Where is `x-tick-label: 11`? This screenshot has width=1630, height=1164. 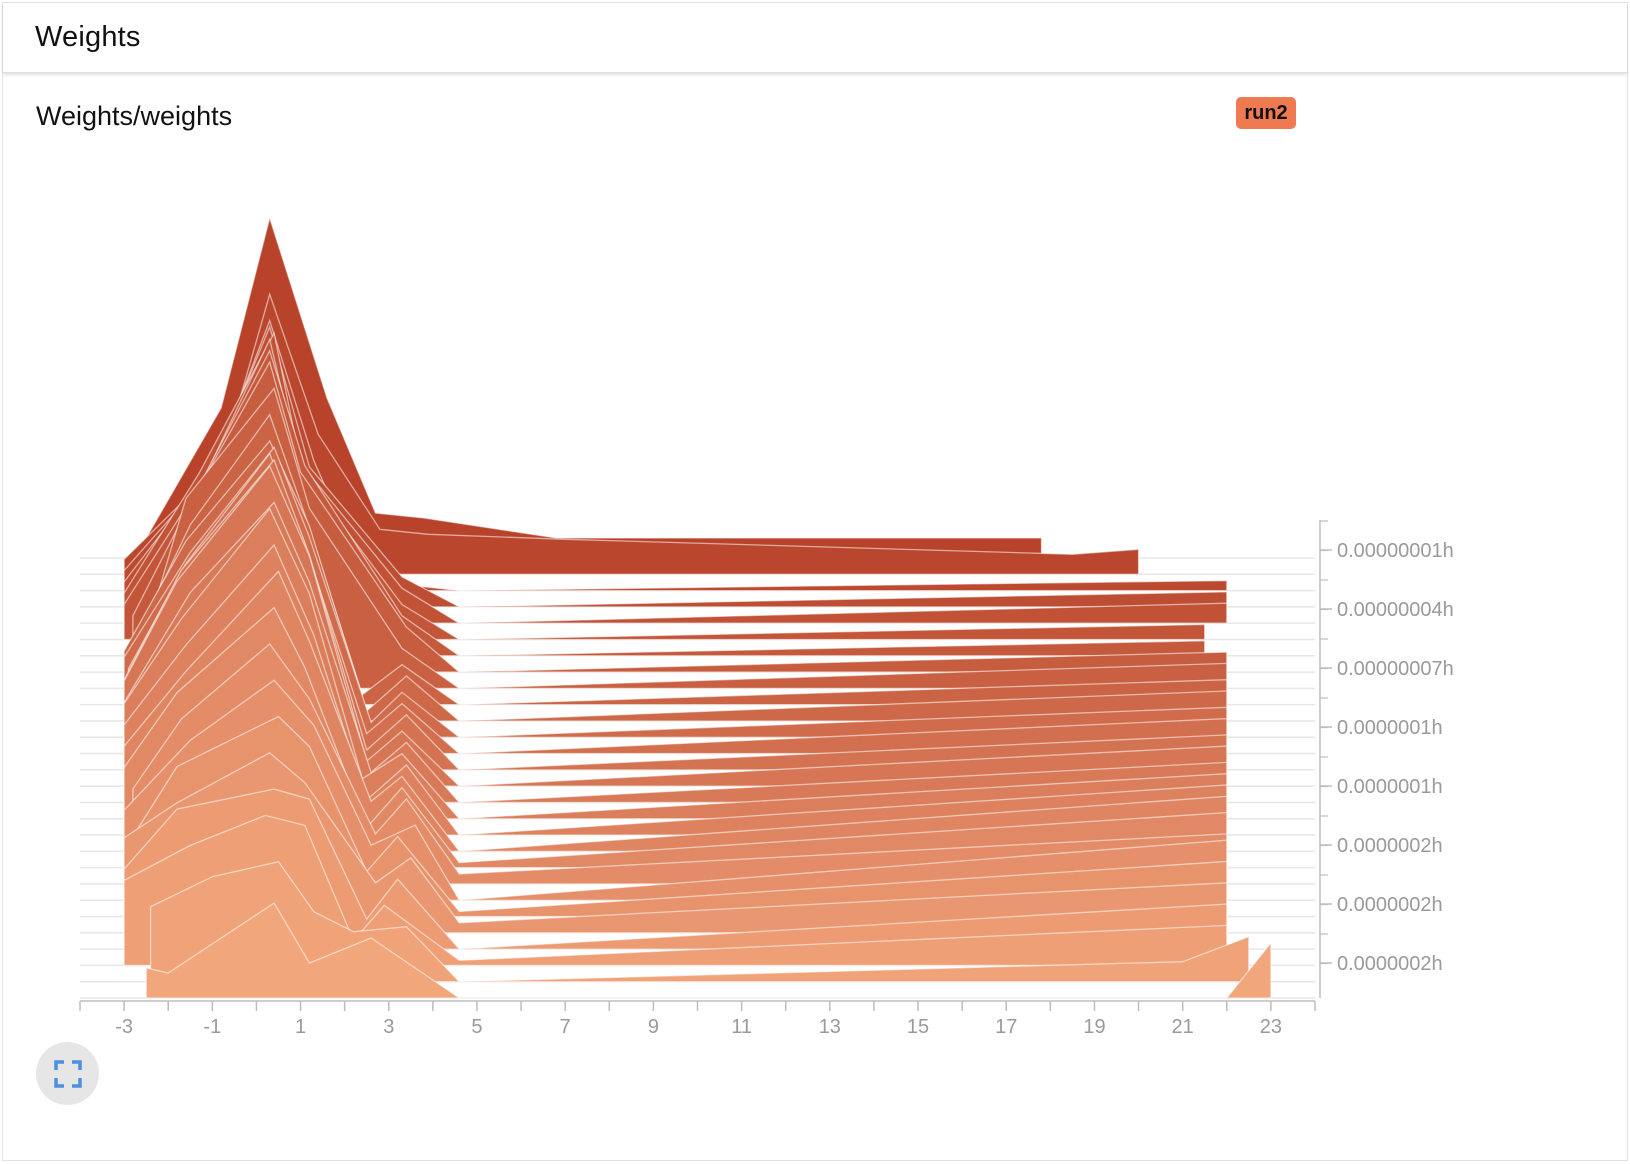
x-tick-label: 11 is located at coordinates (741, 1027).